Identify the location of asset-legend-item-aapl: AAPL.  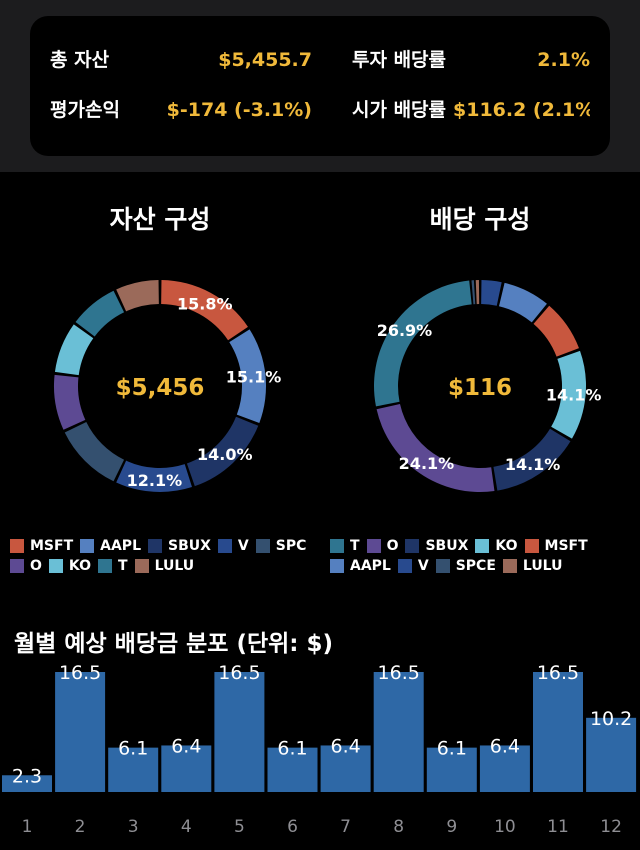
(110, 546).